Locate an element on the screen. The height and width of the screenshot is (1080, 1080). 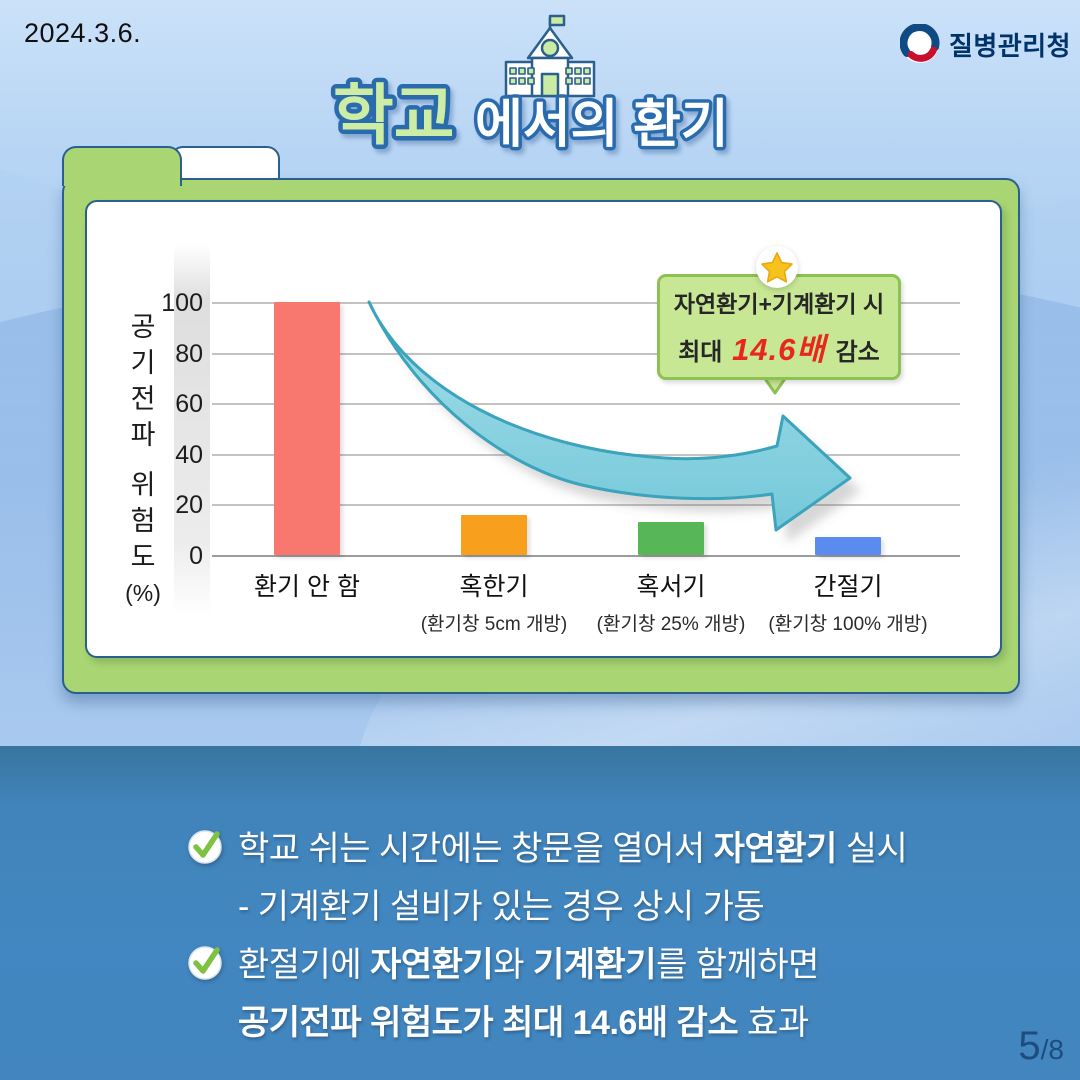
y-tick-label: 100 is located at coordinates (182, 303).